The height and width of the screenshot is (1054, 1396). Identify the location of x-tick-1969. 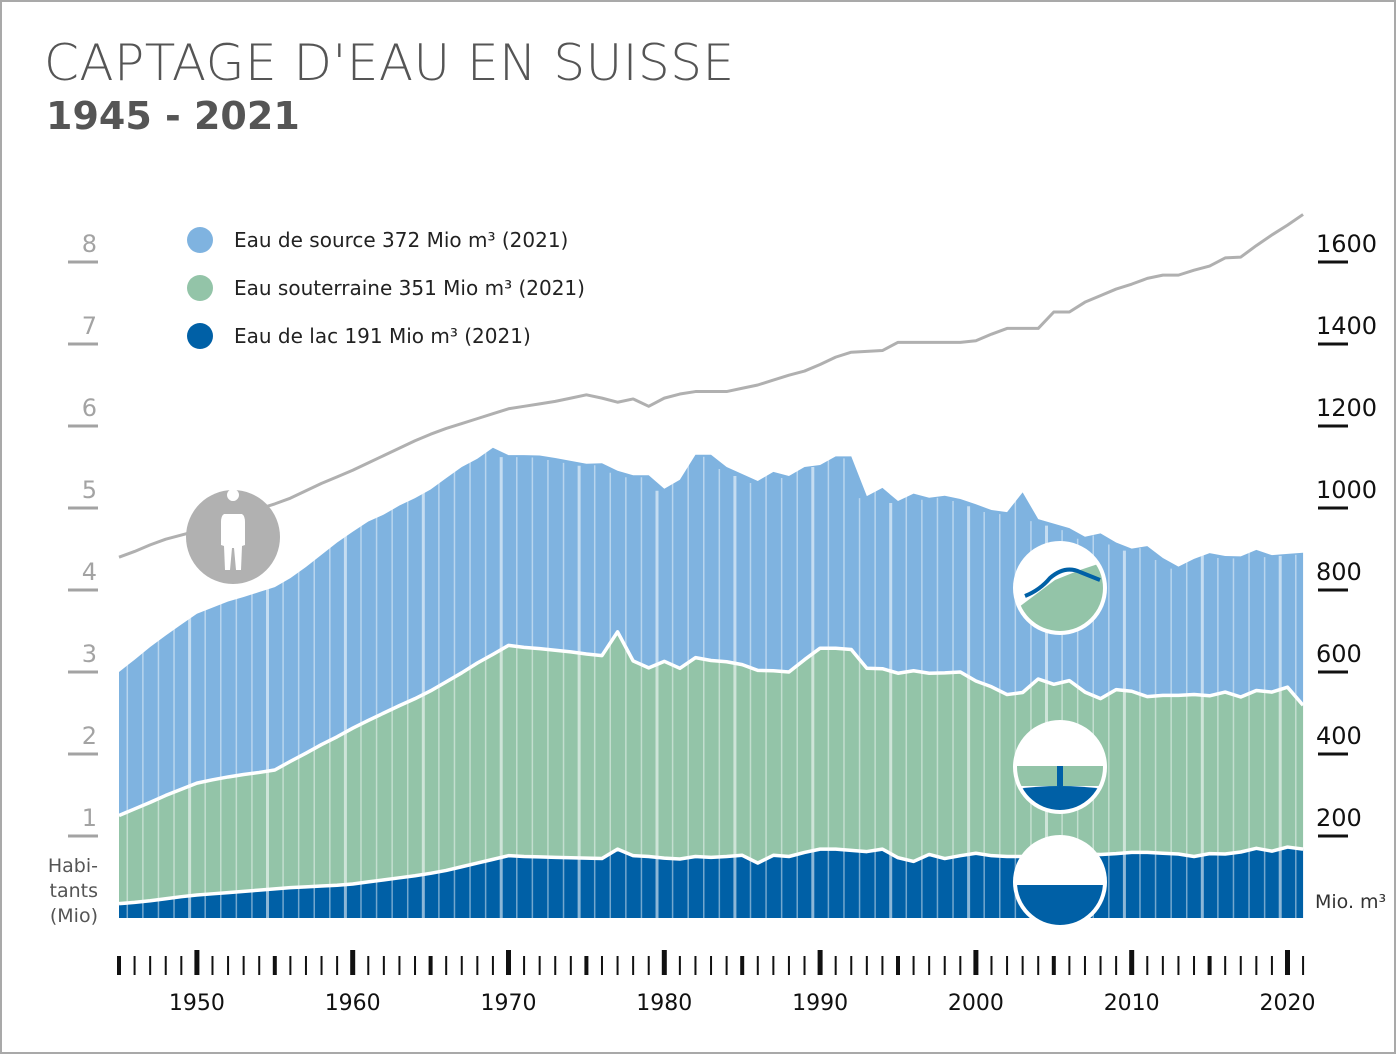
(492, 965).